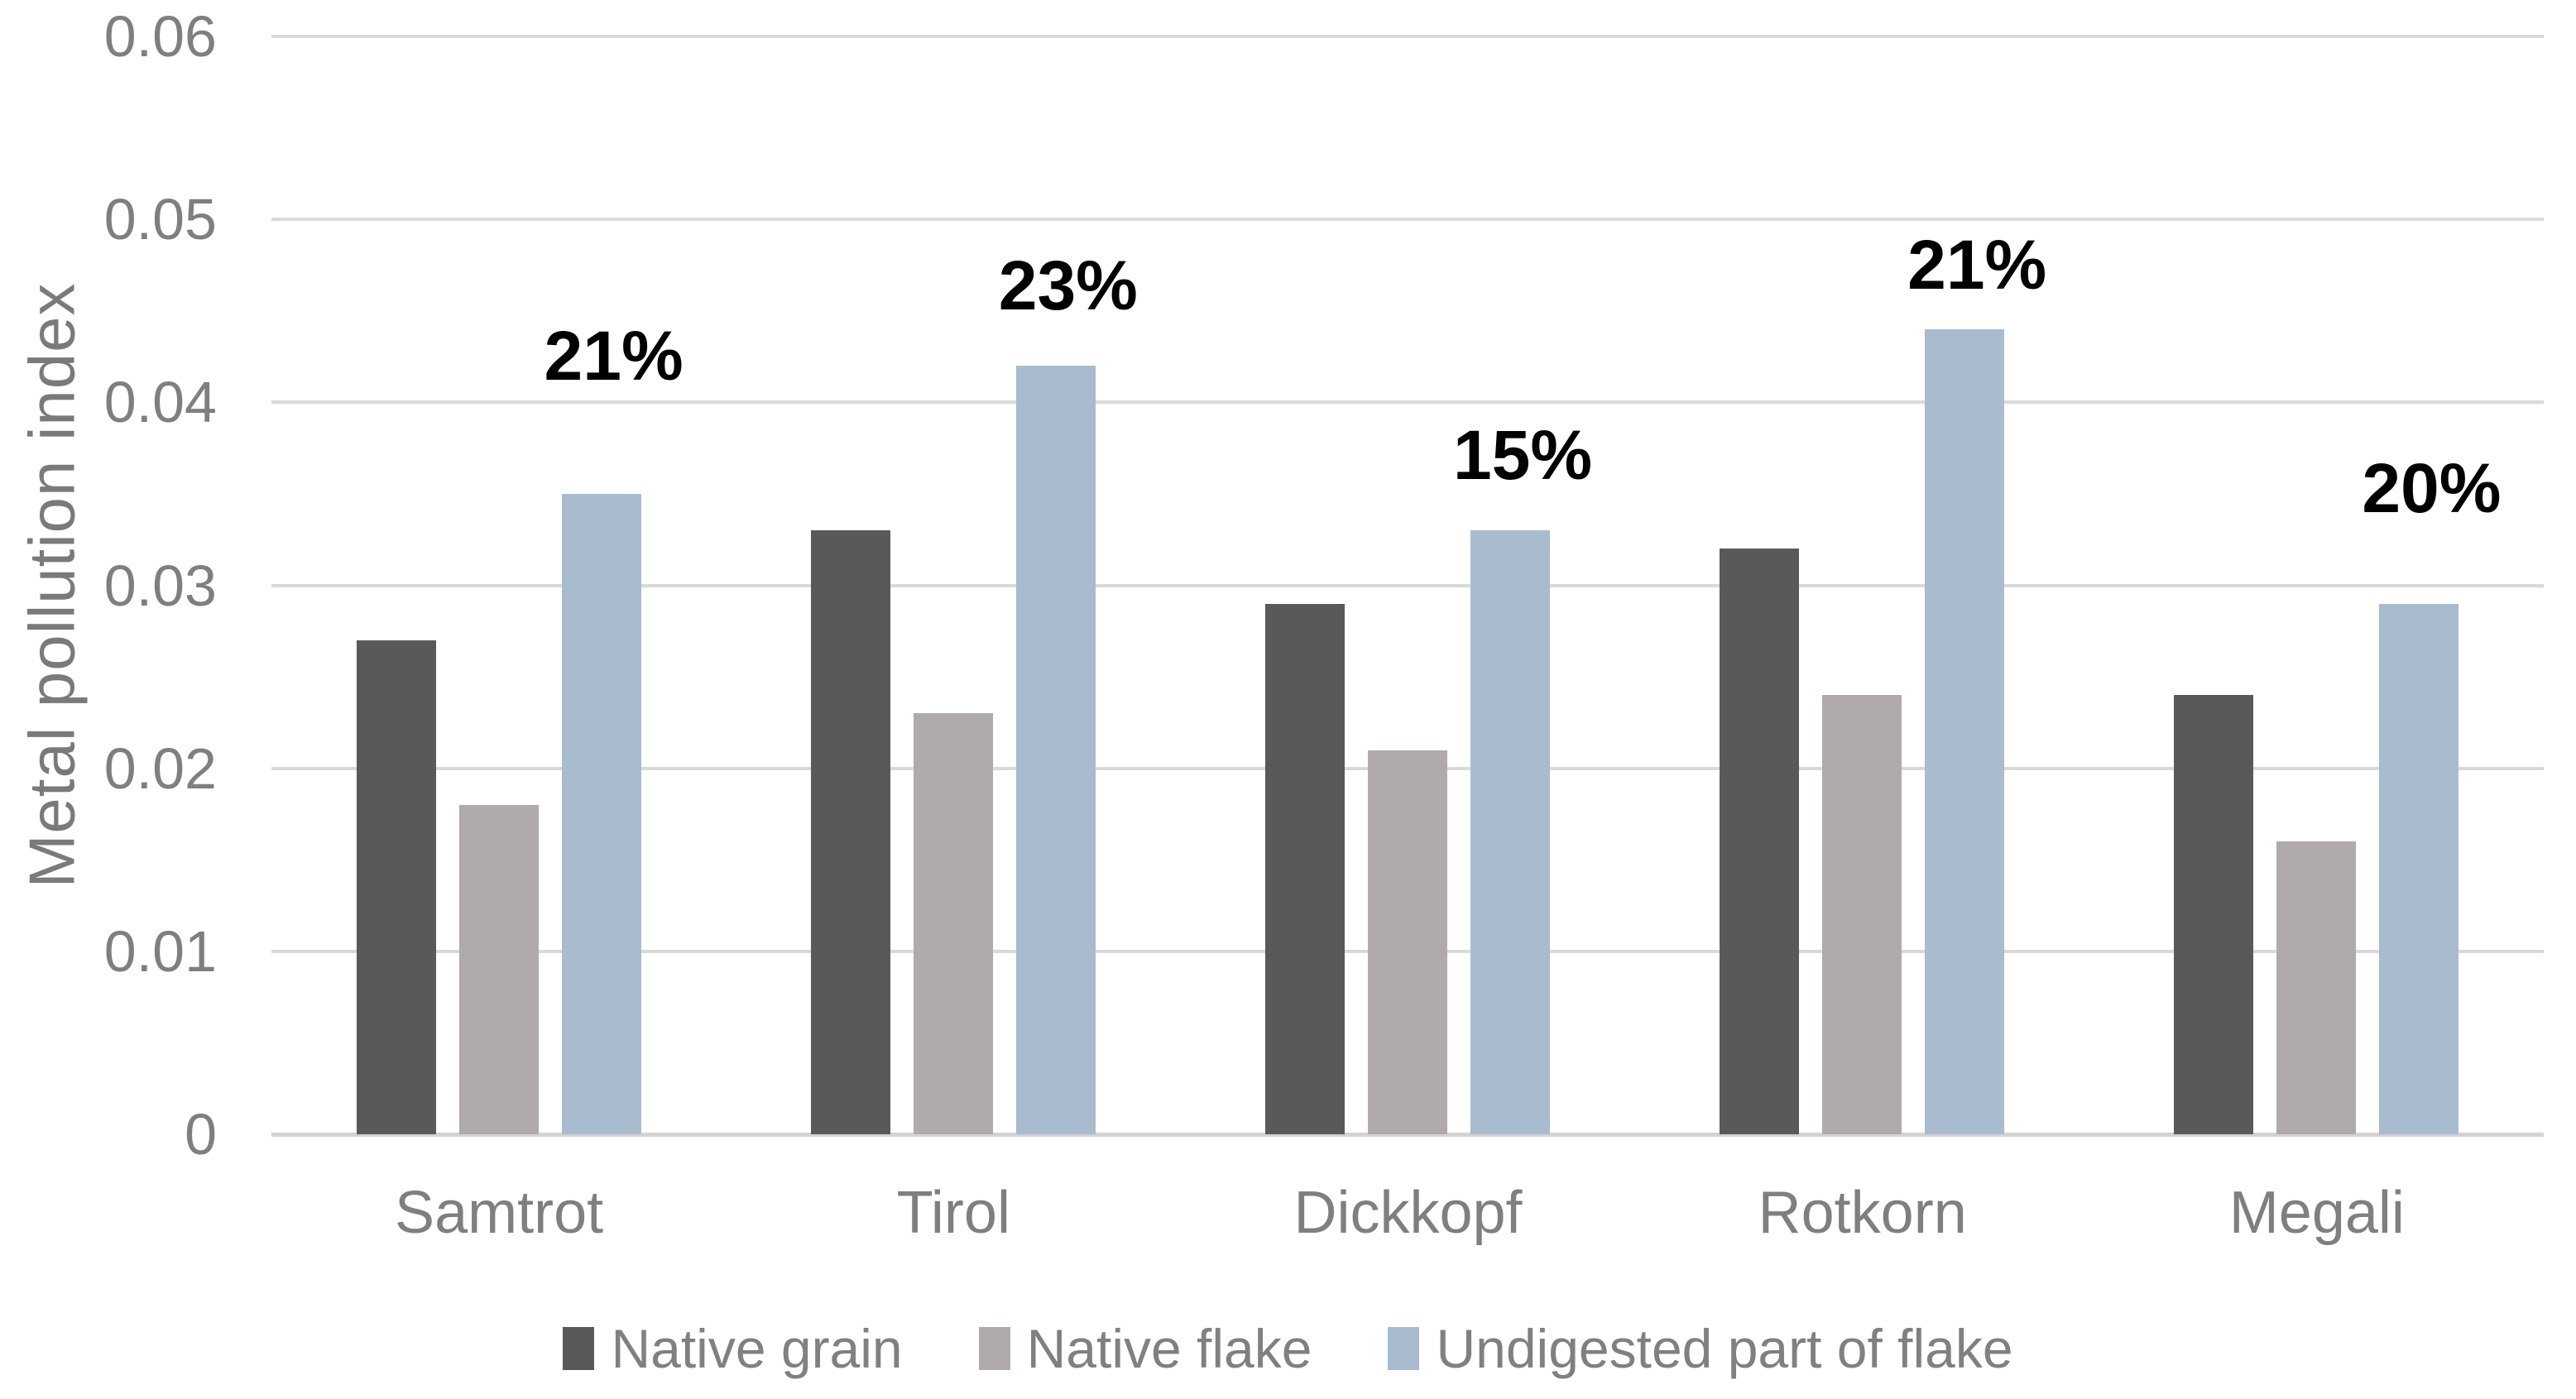  What do you see at coordinates (160, 768) in the screenshot?
I see `y-tick-label-0.02: 0.02` at bounding box center [160, 768].